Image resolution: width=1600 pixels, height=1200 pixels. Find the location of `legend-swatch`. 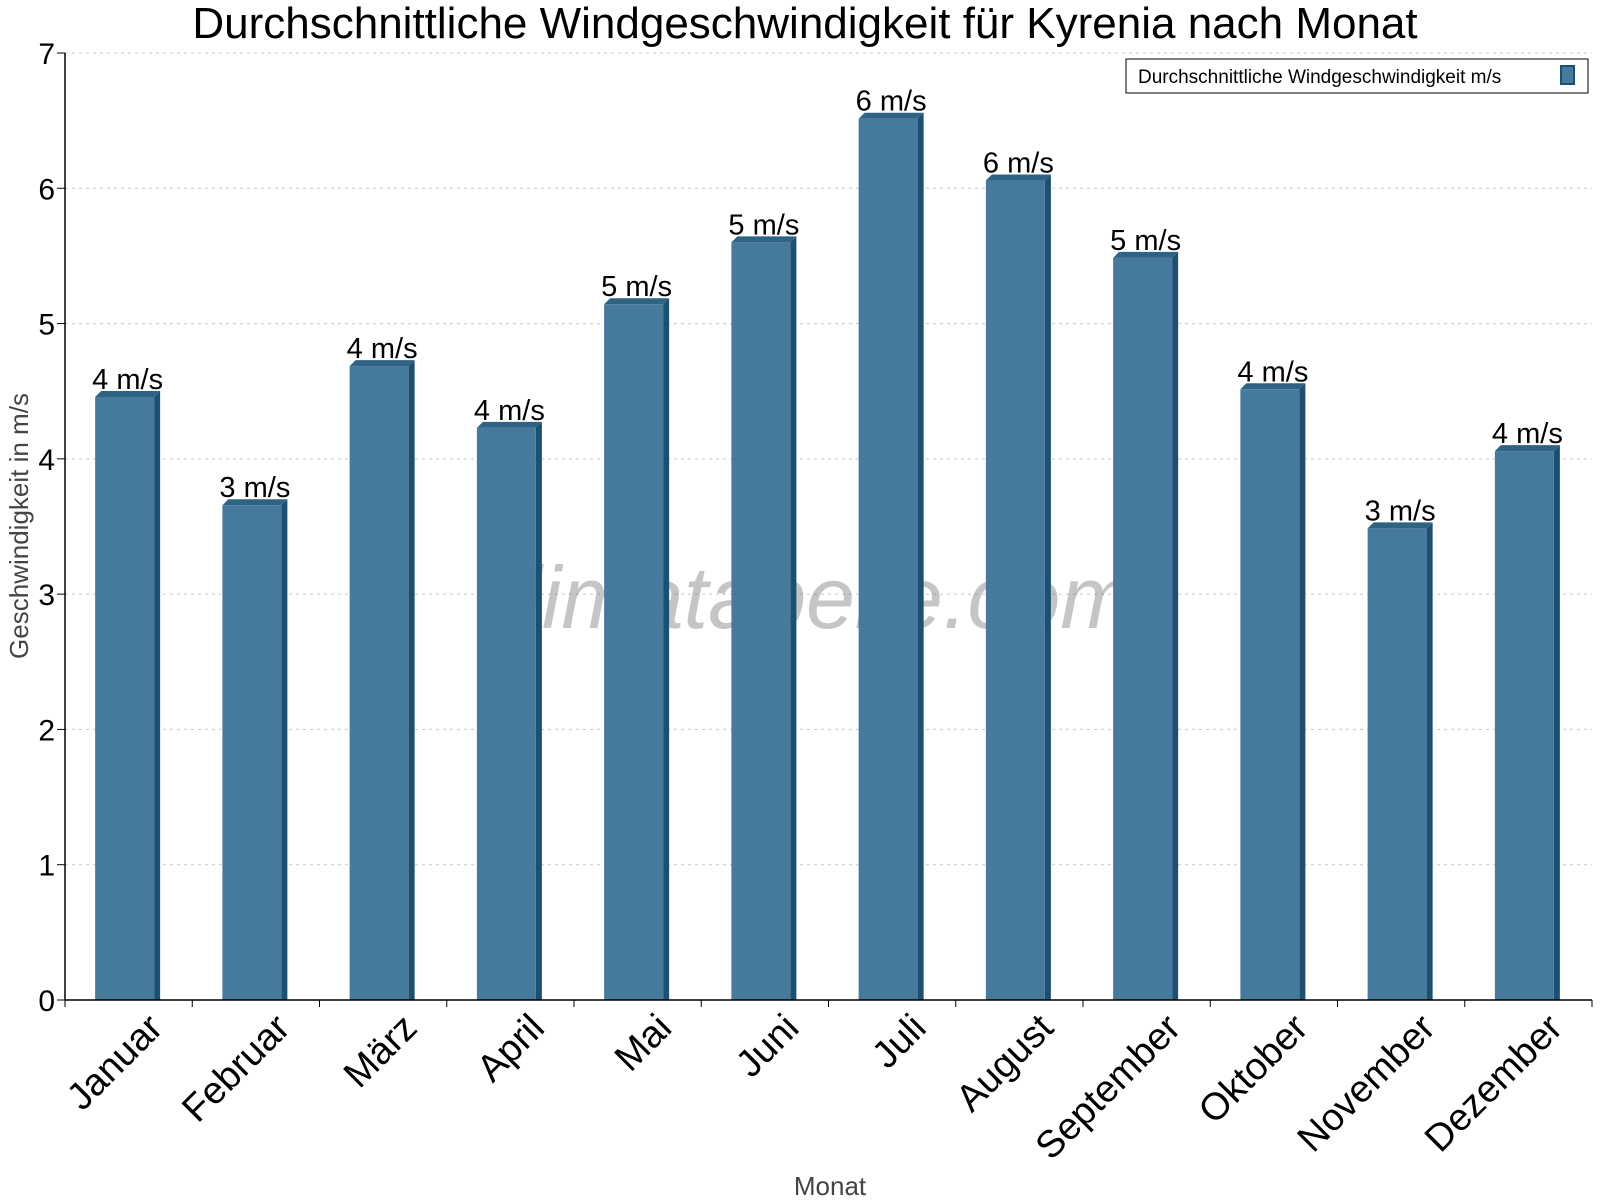

legend-swatch is located at coordinates (1567, 75).